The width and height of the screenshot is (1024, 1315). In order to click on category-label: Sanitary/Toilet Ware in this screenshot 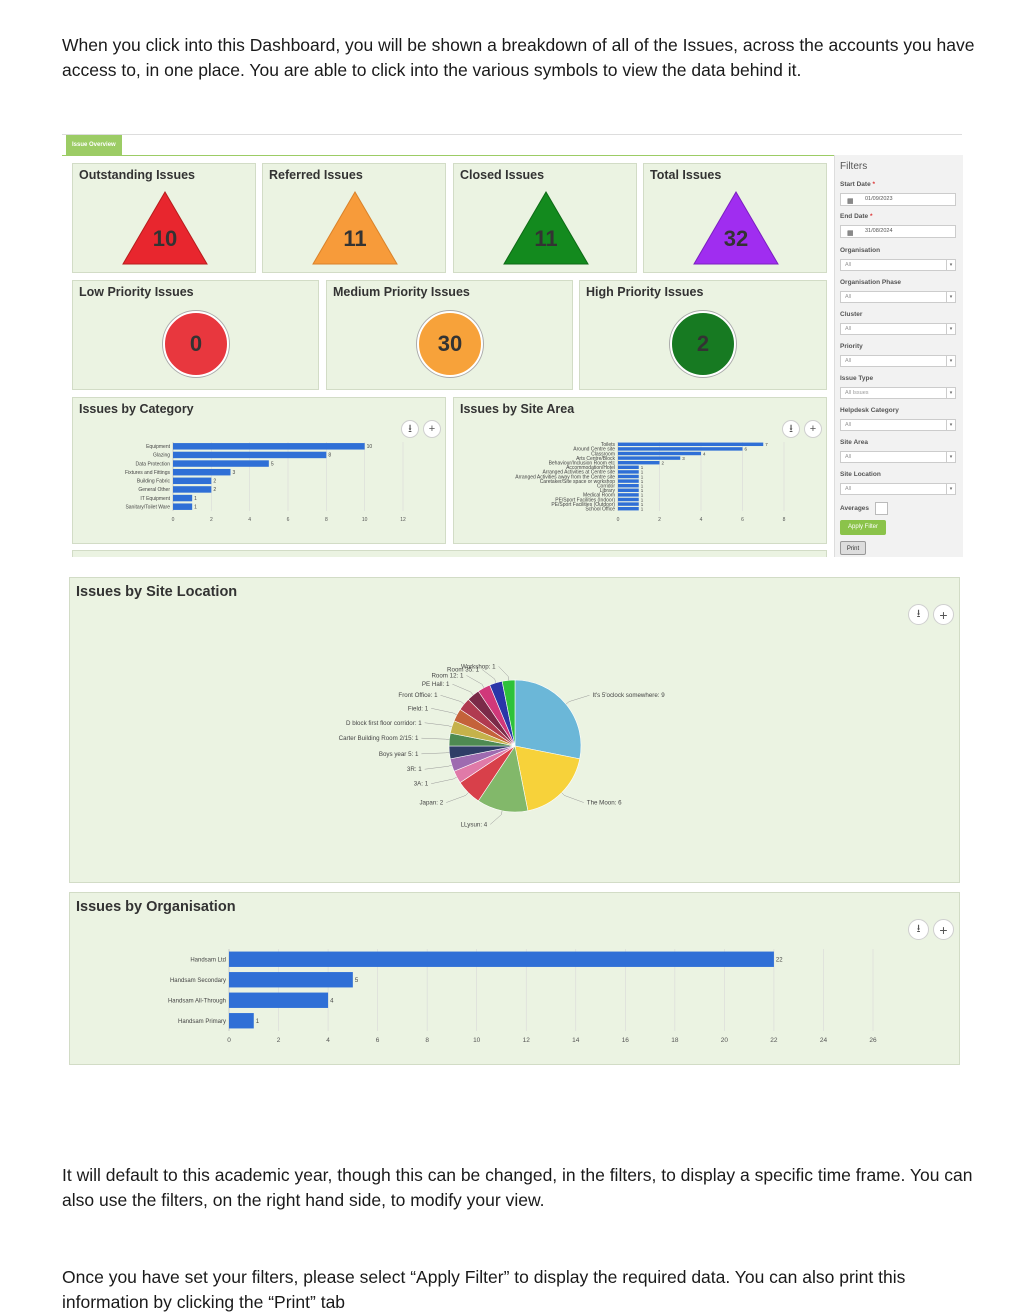, I will do `click(147, 507)`.